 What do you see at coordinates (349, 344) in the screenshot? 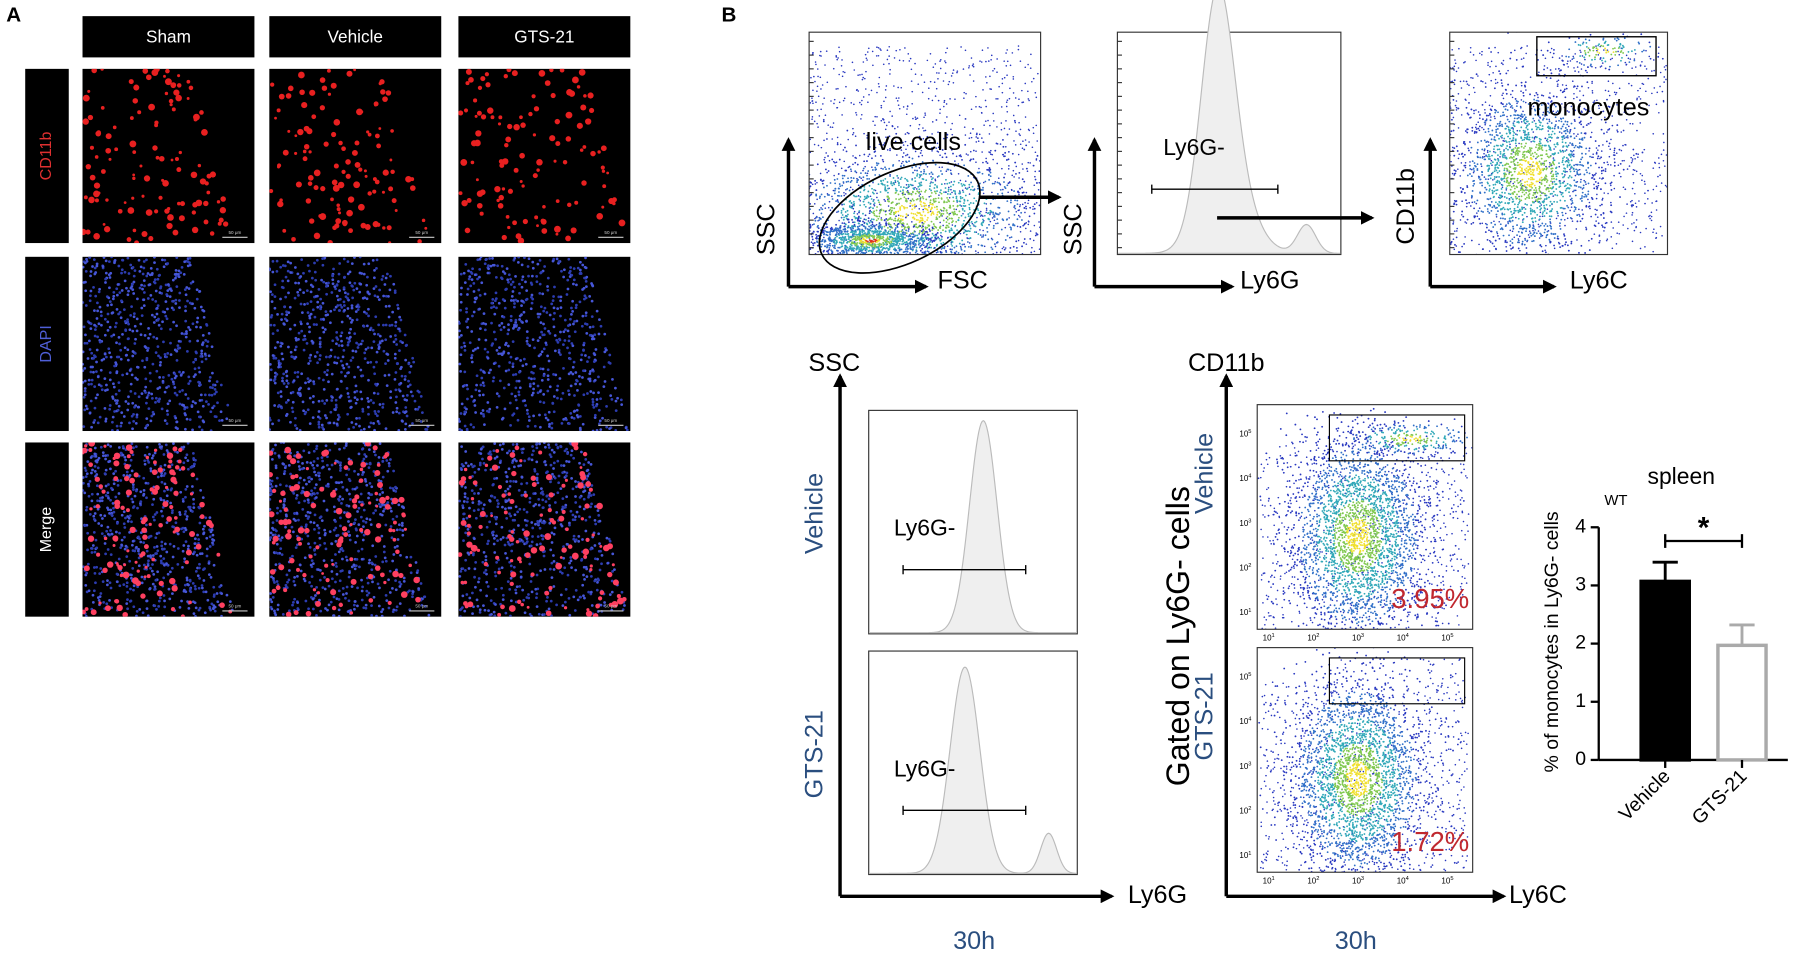
I see `plot-area` at bounding box center [349, 344].